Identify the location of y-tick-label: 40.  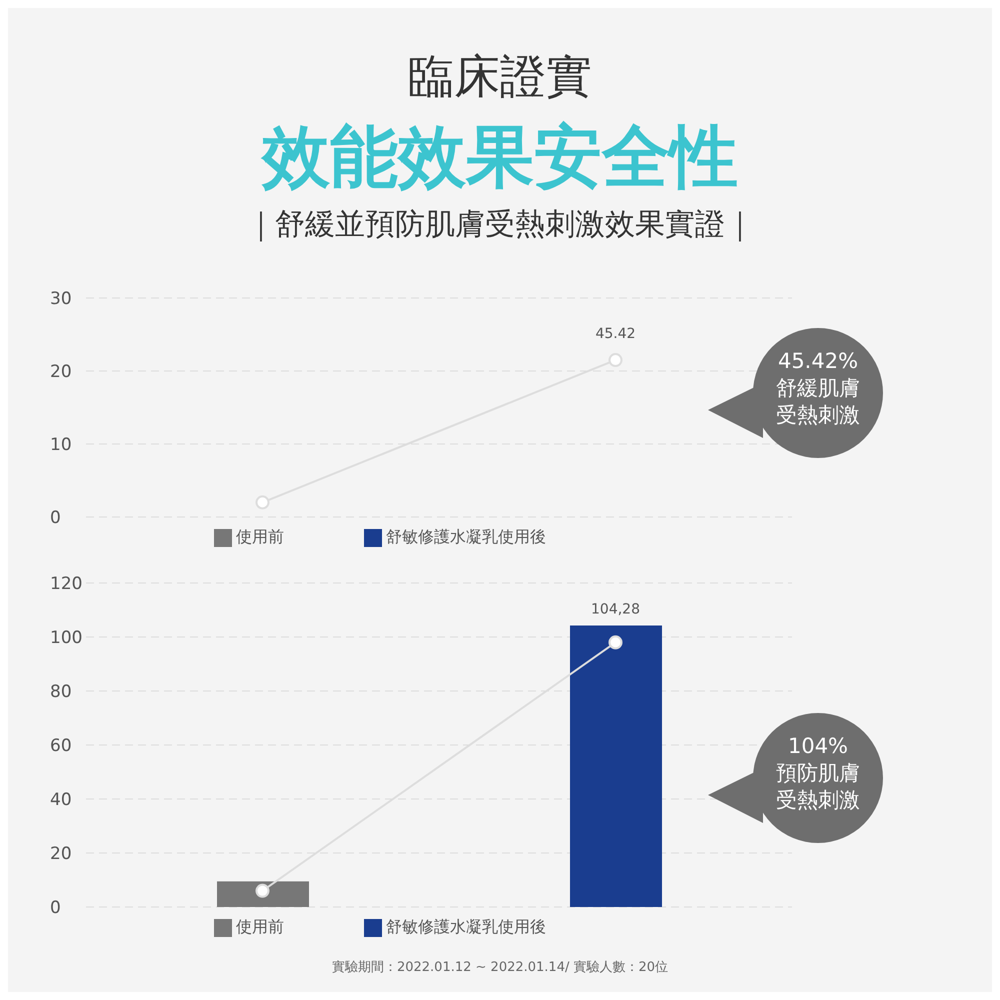
(61, 800).